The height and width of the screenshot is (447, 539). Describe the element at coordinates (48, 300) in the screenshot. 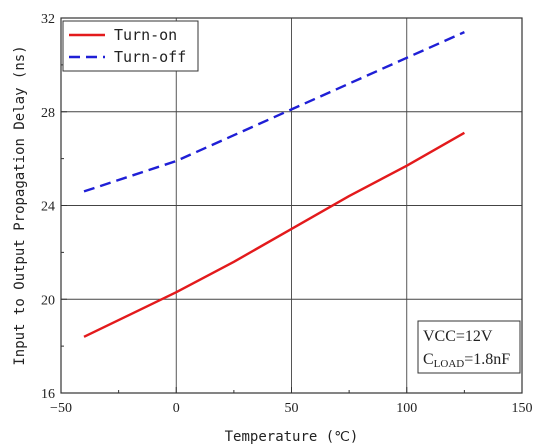

I see `y-tick-label: 20` at that location.